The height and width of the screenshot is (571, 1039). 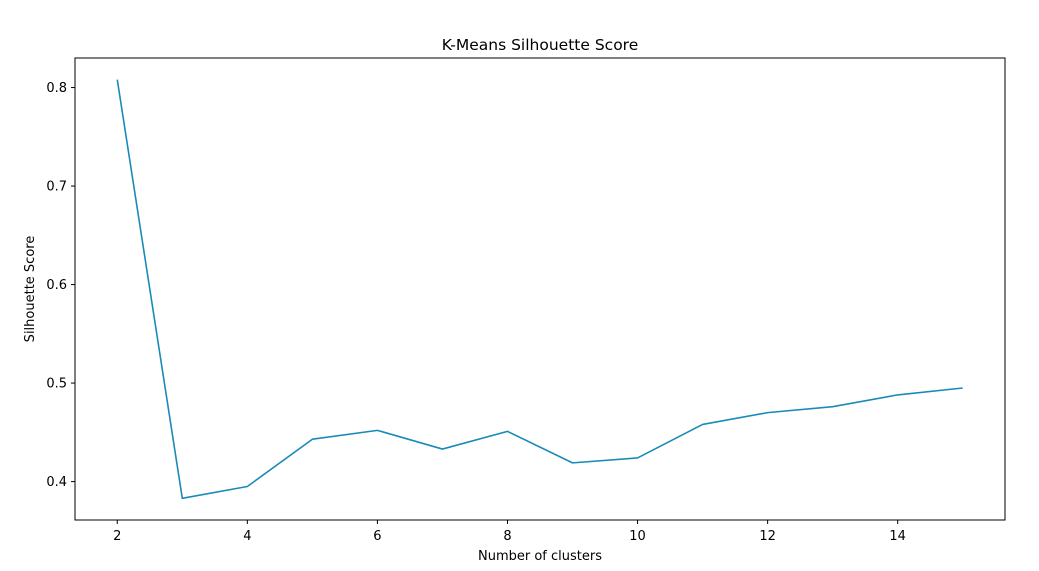 What do you see at coordinates (540, 556) in the screenshot?
I see `x-axis-label: Number of clusters` at bounding box center [540, 556].